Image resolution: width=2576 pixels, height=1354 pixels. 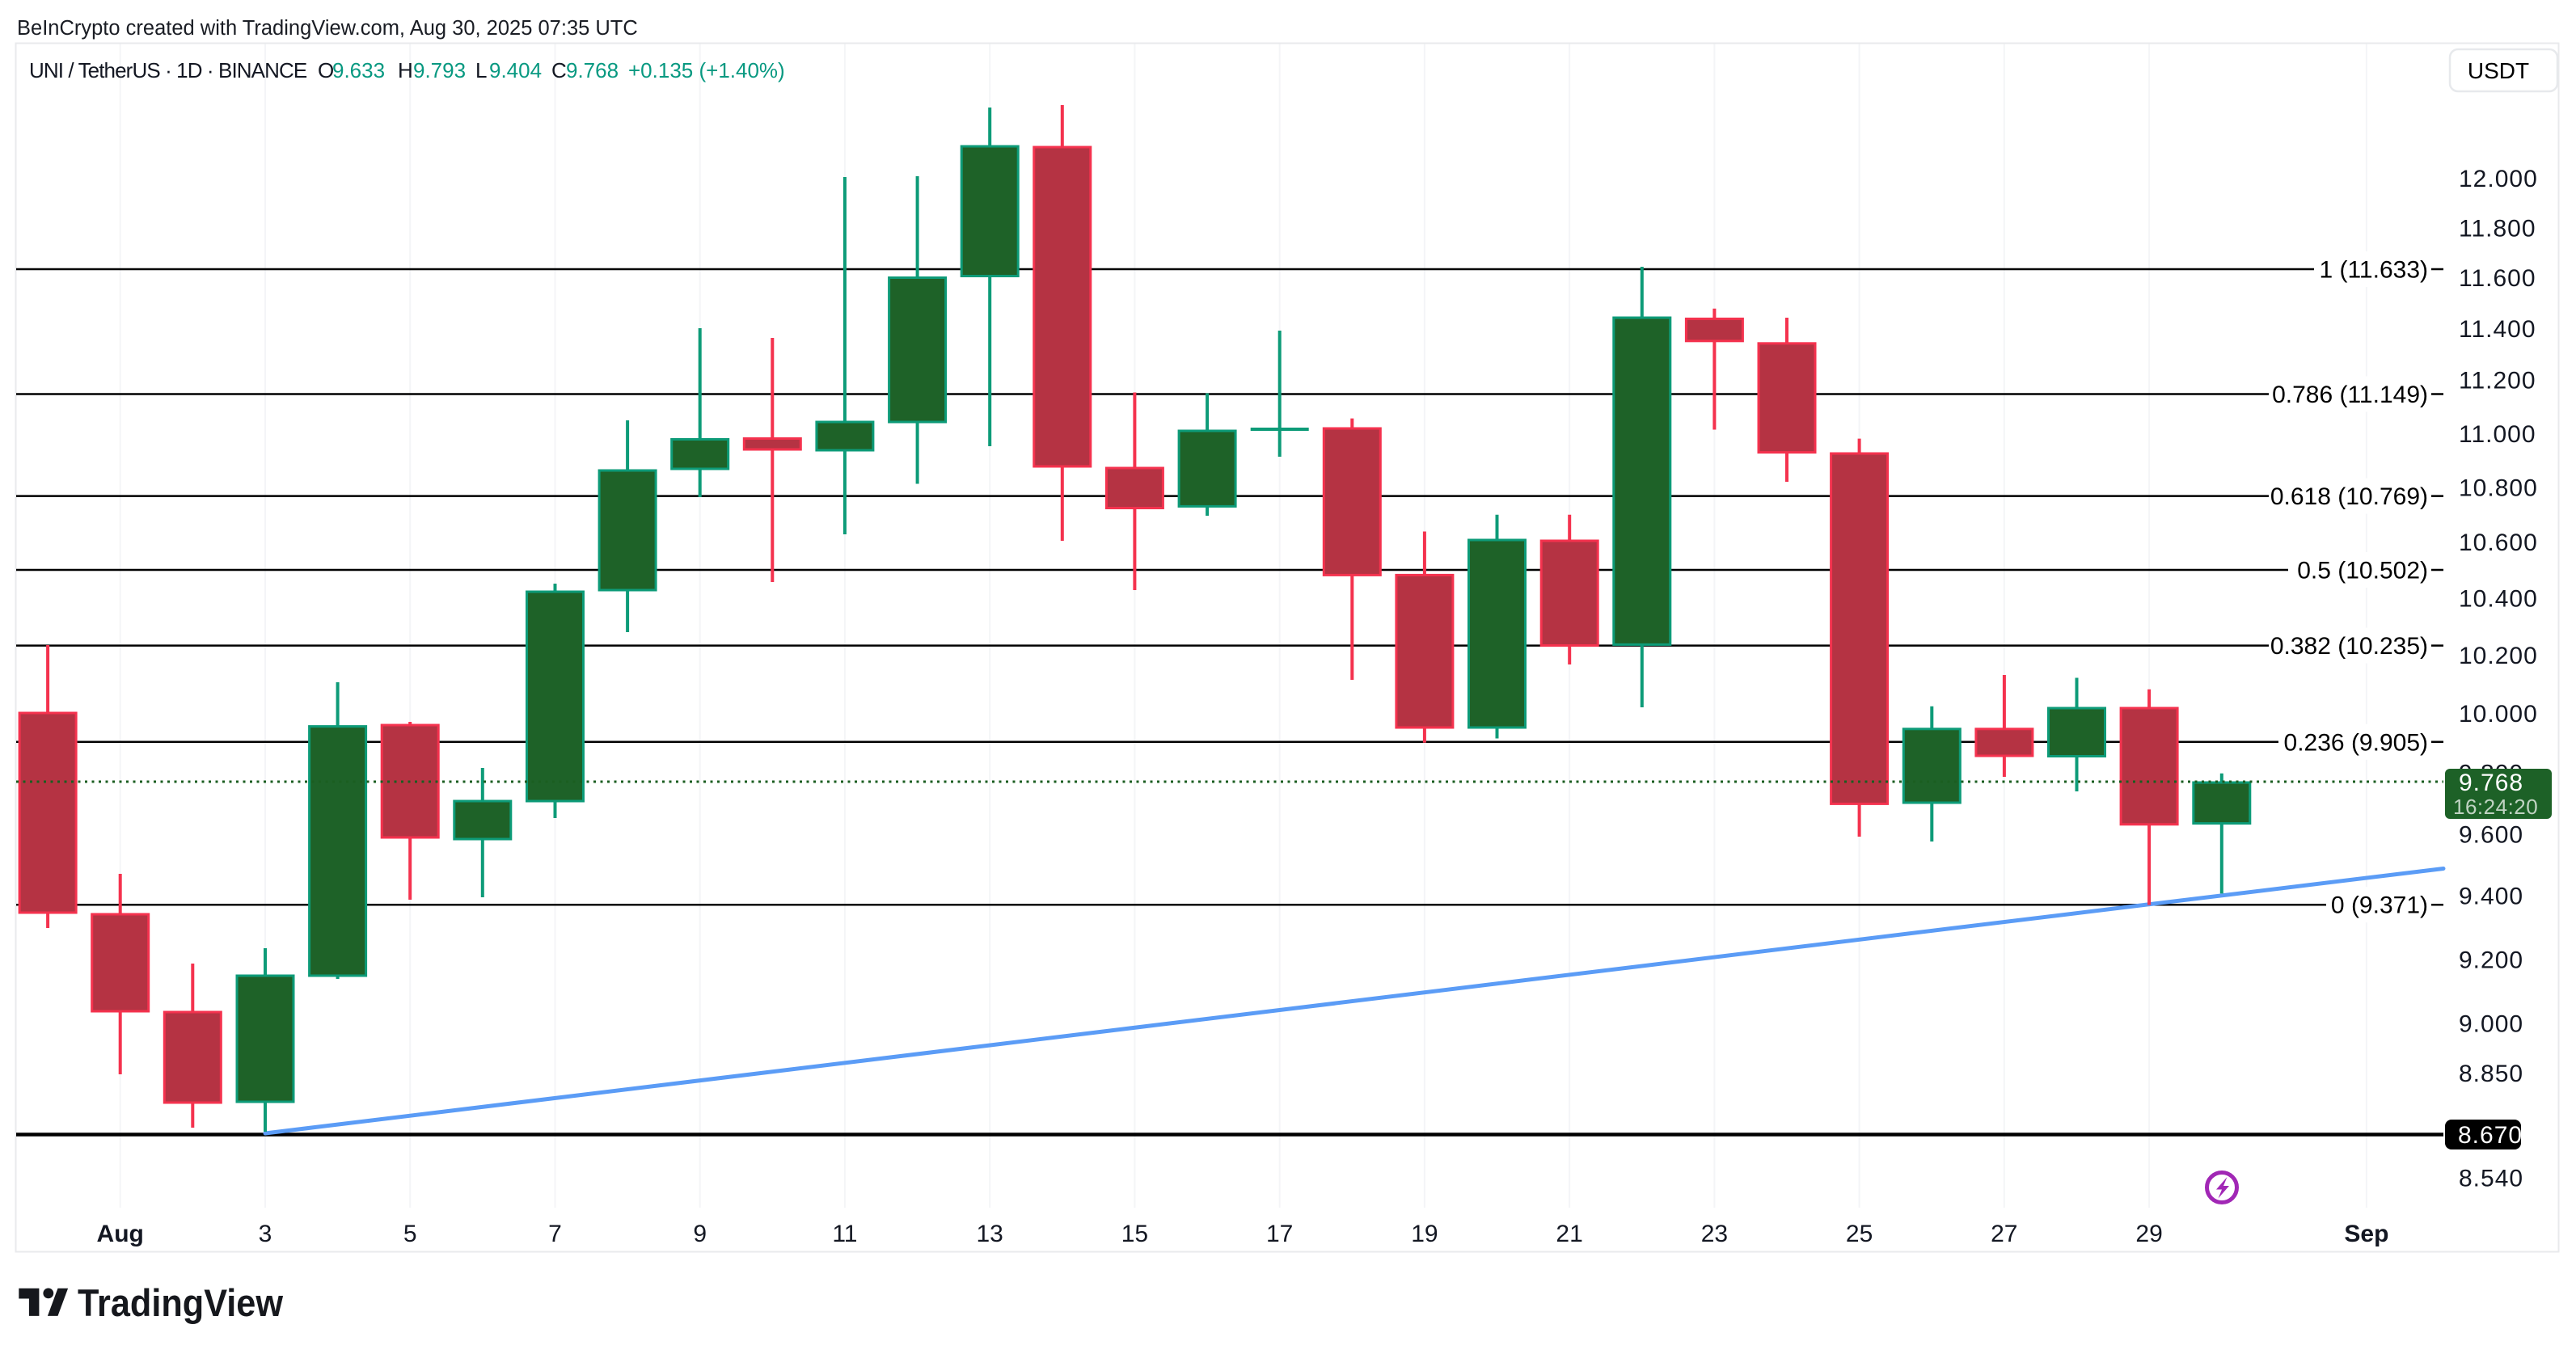 I want to click on svg-text: 10.600, so click(x=2498, y=543).